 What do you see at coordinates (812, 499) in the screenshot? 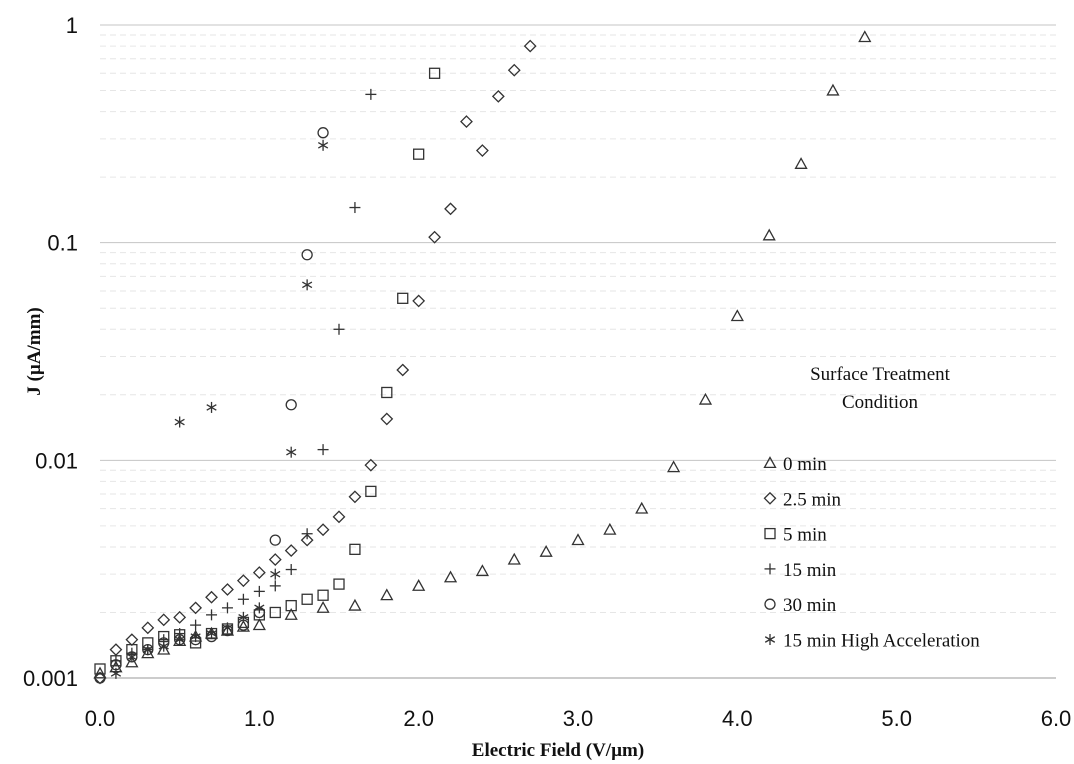
I see `legend-label: 2.5 min` at bounding box center [812, 499].